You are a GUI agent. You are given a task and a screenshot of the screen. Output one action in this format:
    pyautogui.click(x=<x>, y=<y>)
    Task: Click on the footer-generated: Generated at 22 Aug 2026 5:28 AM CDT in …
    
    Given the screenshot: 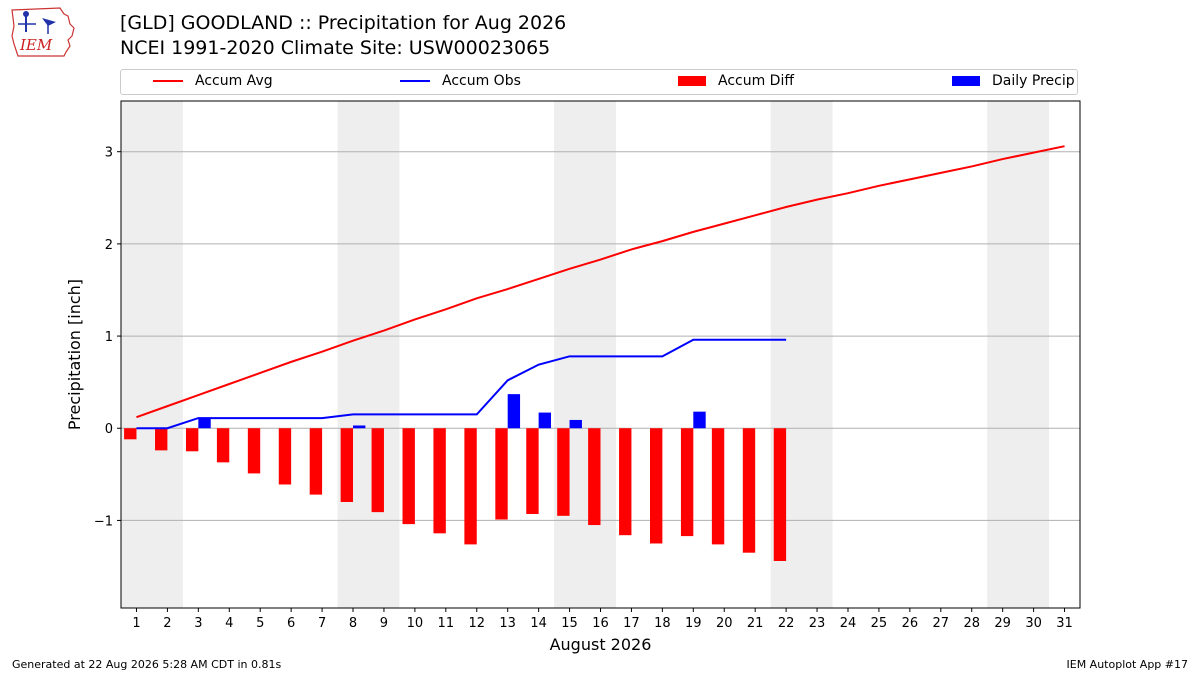 What is the action you would take?
    pyautogui.click(x=147, y=664)
    